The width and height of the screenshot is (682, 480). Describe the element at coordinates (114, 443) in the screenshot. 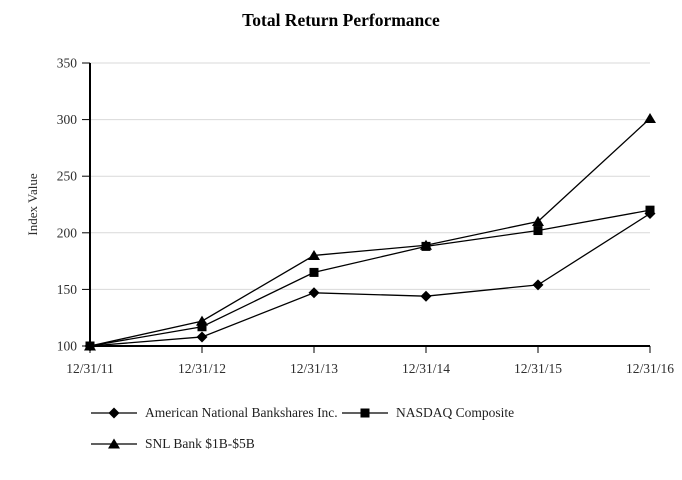

I see `triangle-line-icon` at that location.